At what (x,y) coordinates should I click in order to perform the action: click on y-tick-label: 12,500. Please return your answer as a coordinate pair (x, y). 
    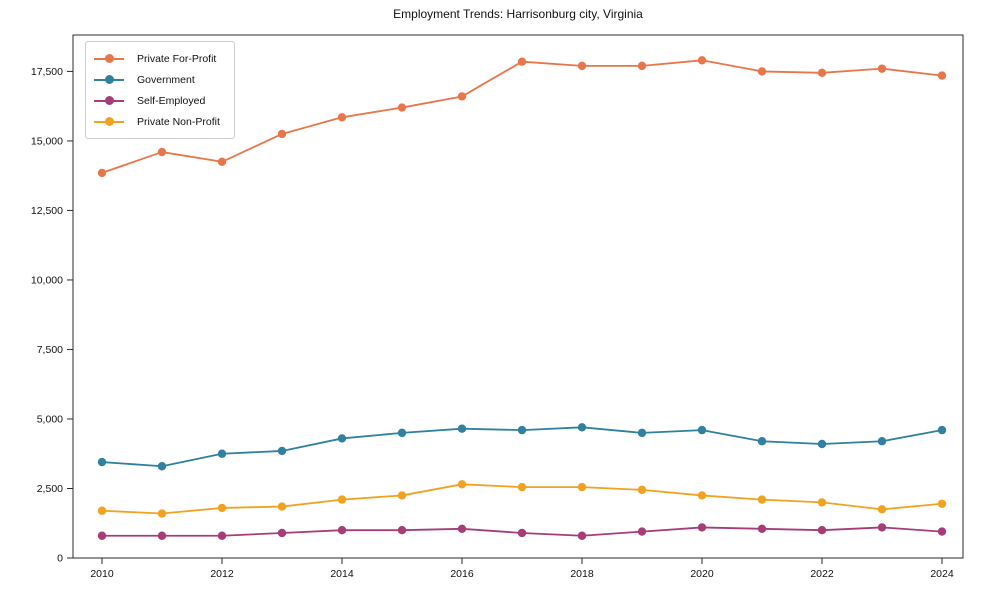
    Looking at the image, I should click on (47, 211).